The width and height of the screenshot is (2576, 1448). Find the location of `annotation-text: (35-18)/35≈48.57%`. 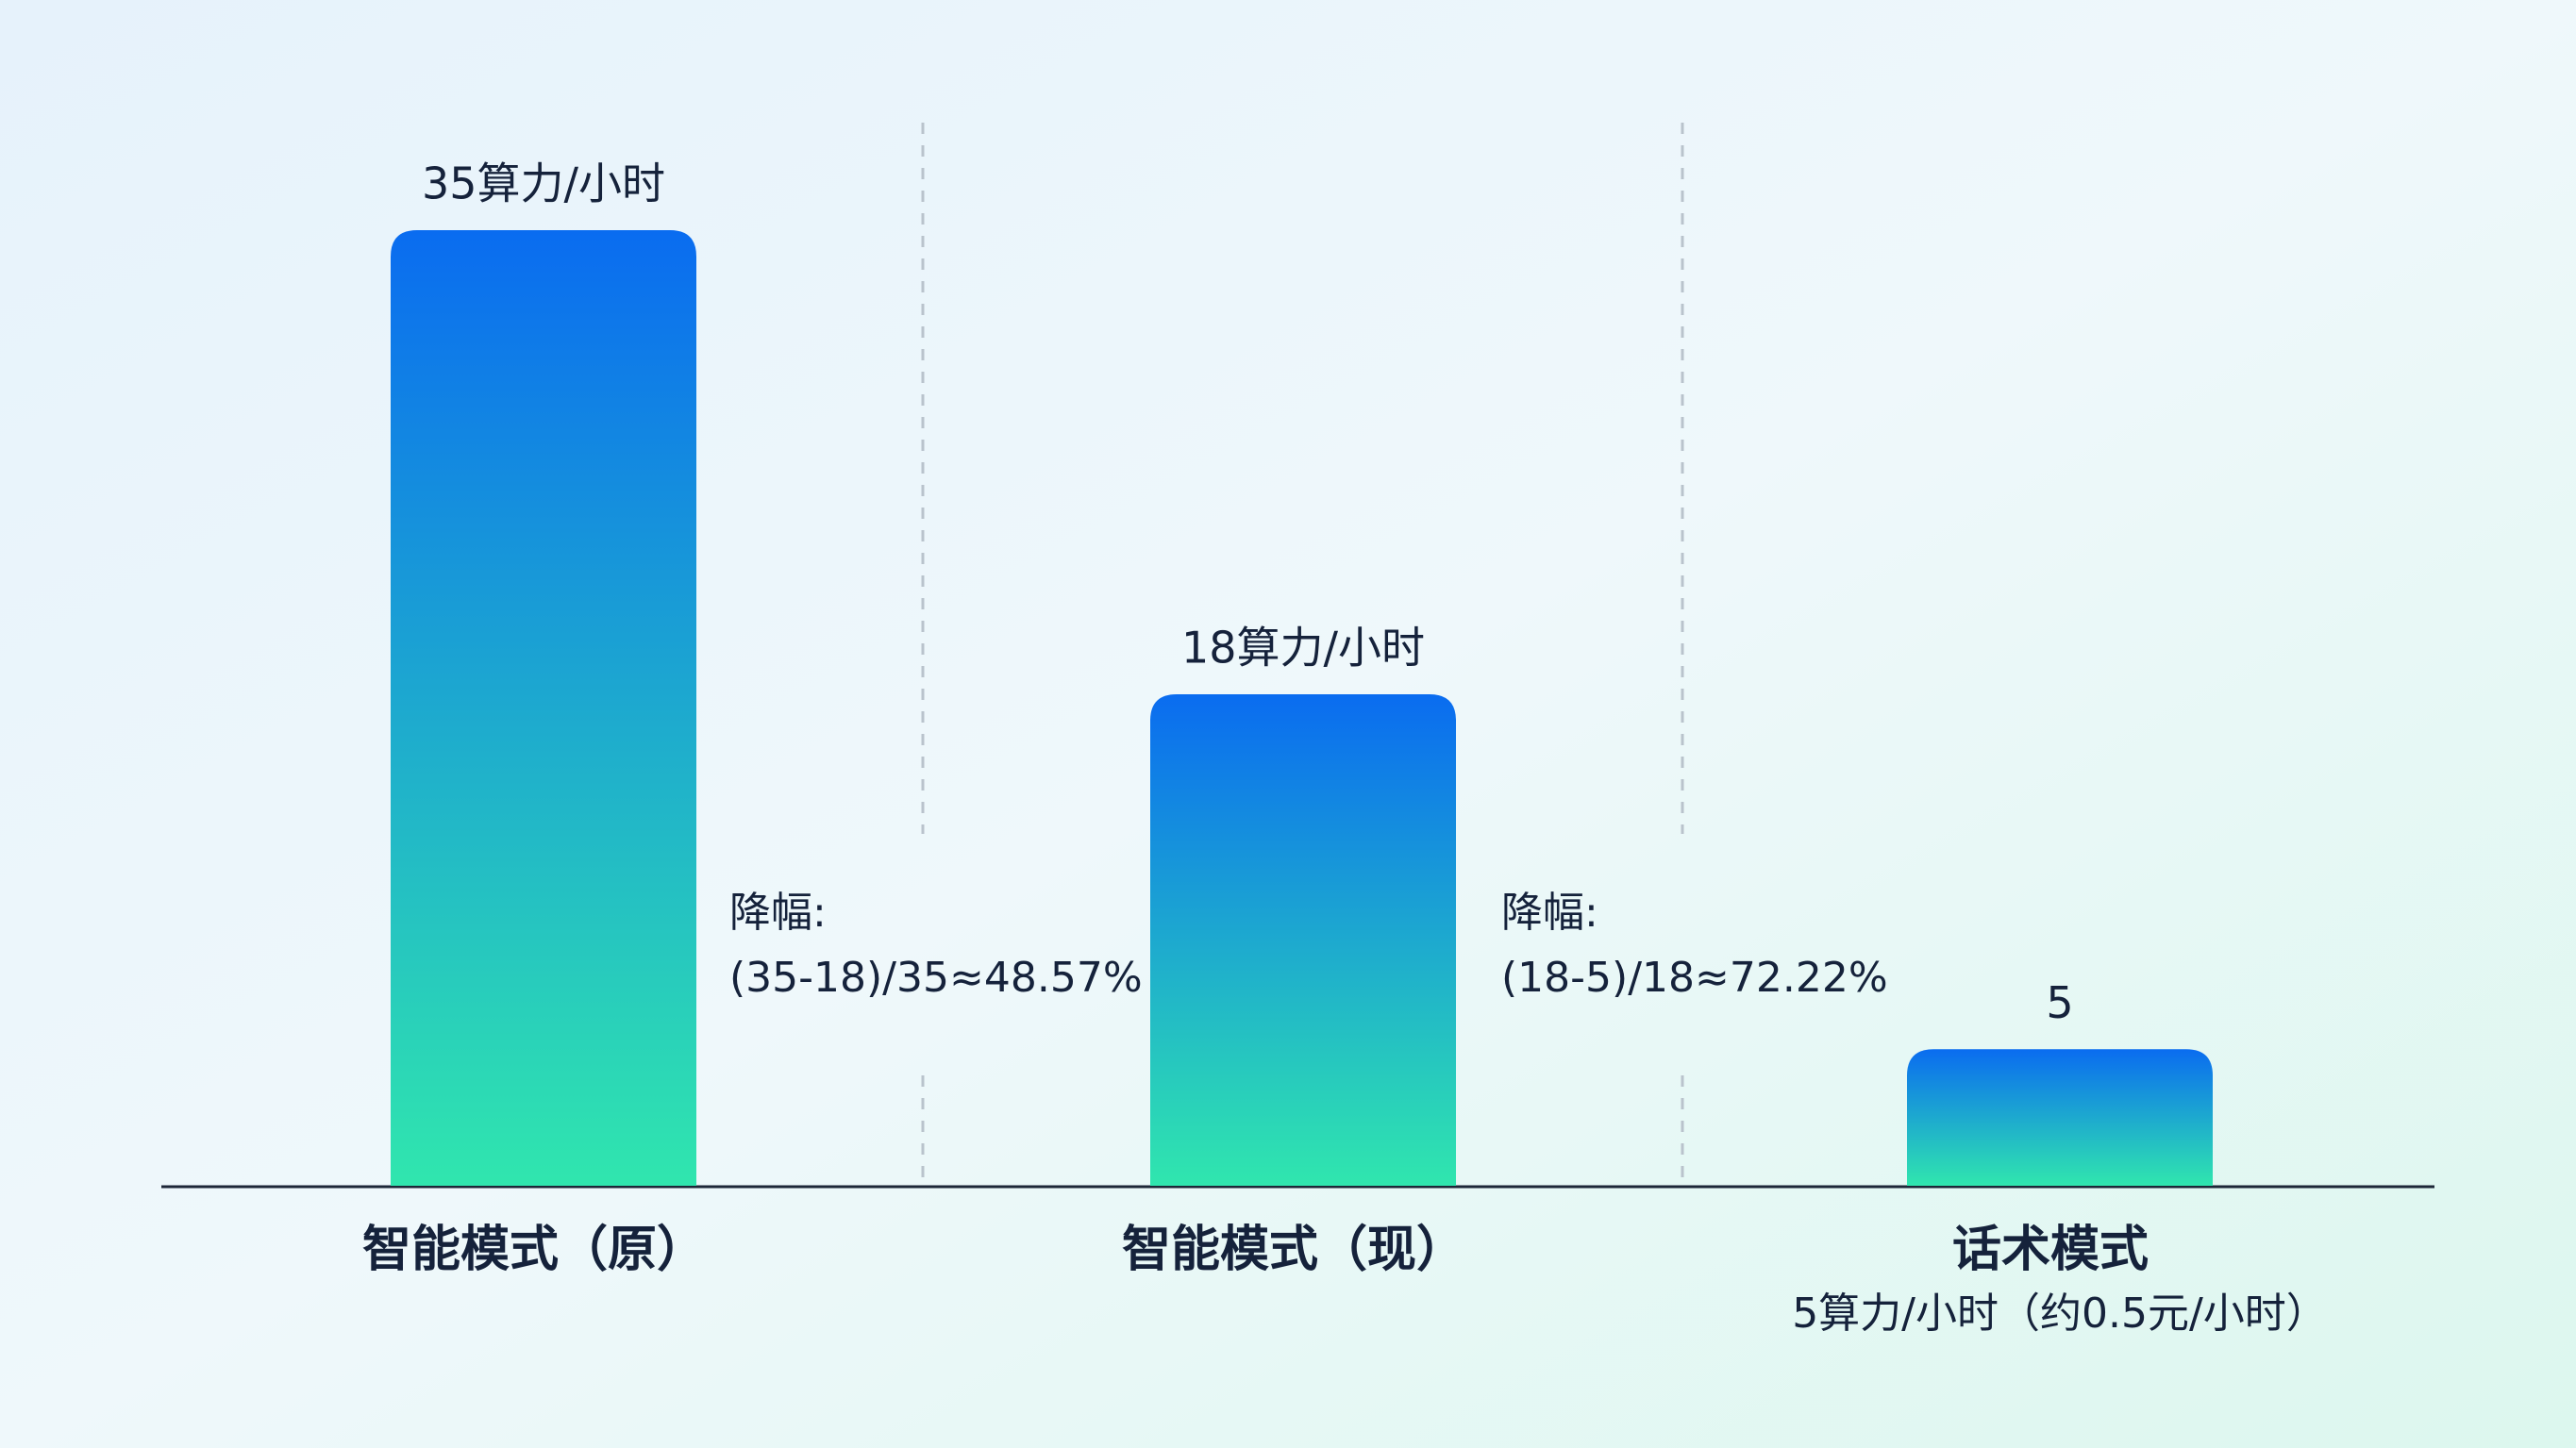

annotation-text: (35-18)/35≈48.57% is located at coordinates (936, 978).